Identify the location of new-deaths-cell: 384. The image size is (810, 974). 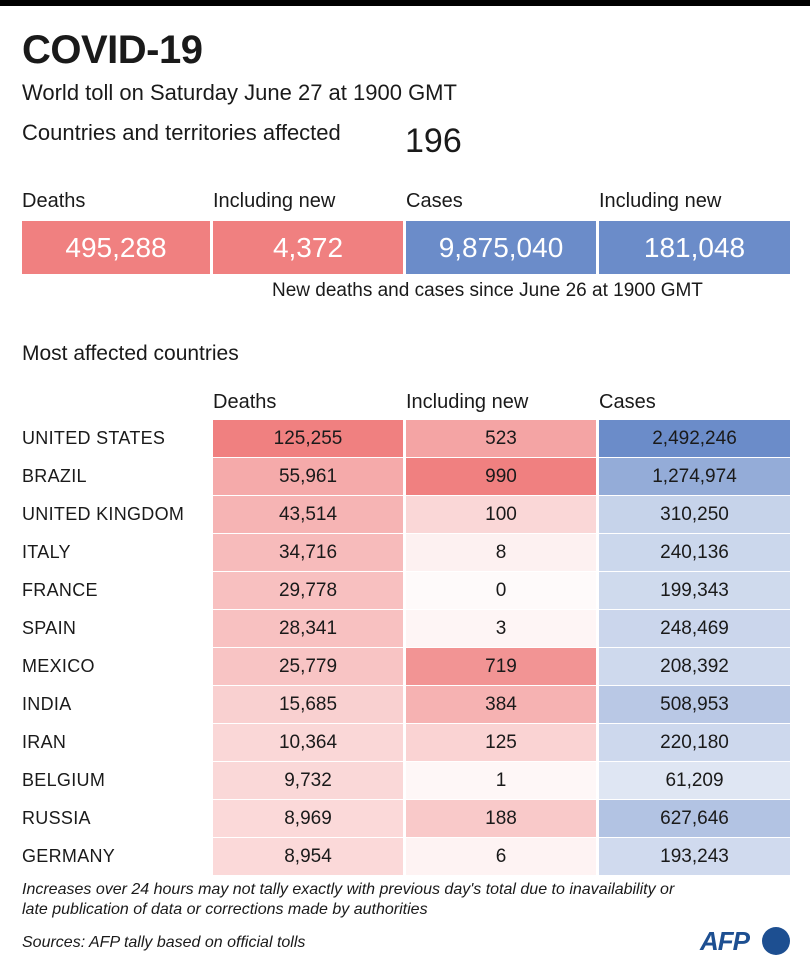
(501, 704).